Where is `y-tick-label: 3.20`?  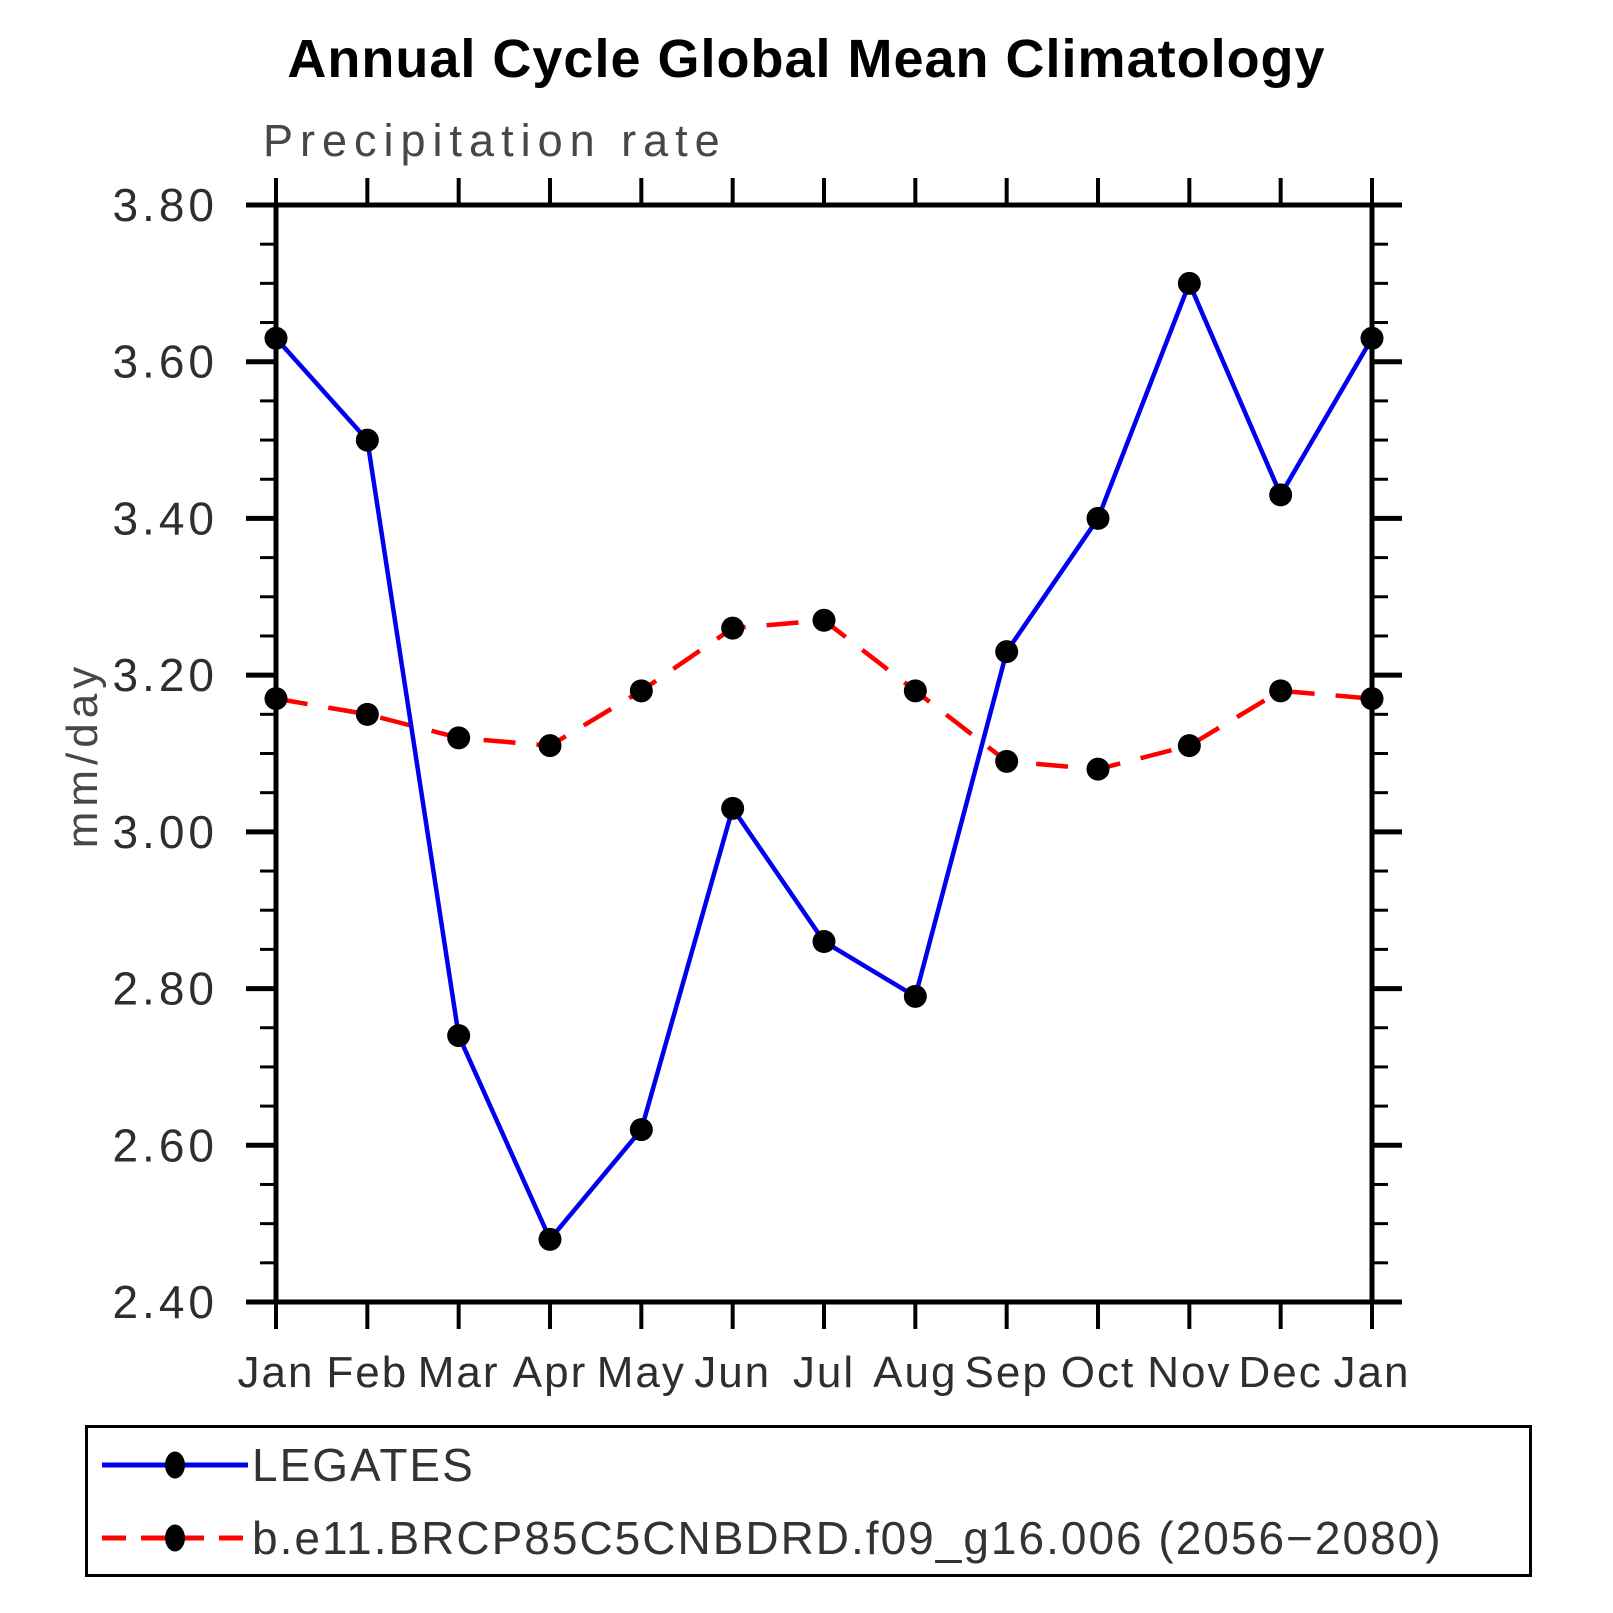
y-tick-label: 3.20 is located at coordinates (165, 675).